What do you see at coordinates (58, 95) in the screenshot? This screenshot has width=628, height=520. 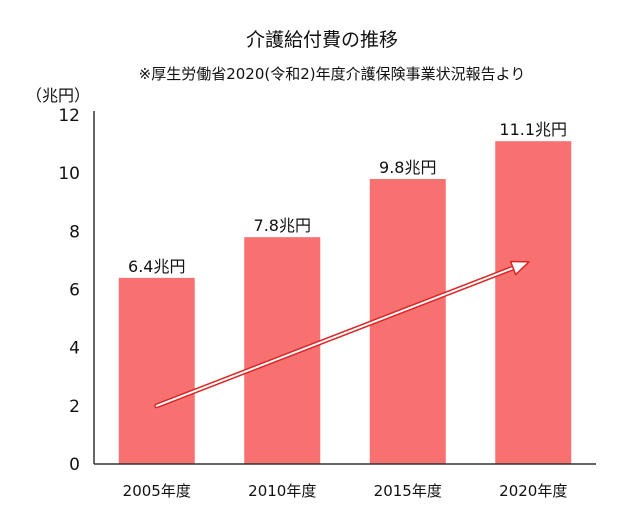 I see `y-axis-label: （兆円）` at bounding box center [58, 95].